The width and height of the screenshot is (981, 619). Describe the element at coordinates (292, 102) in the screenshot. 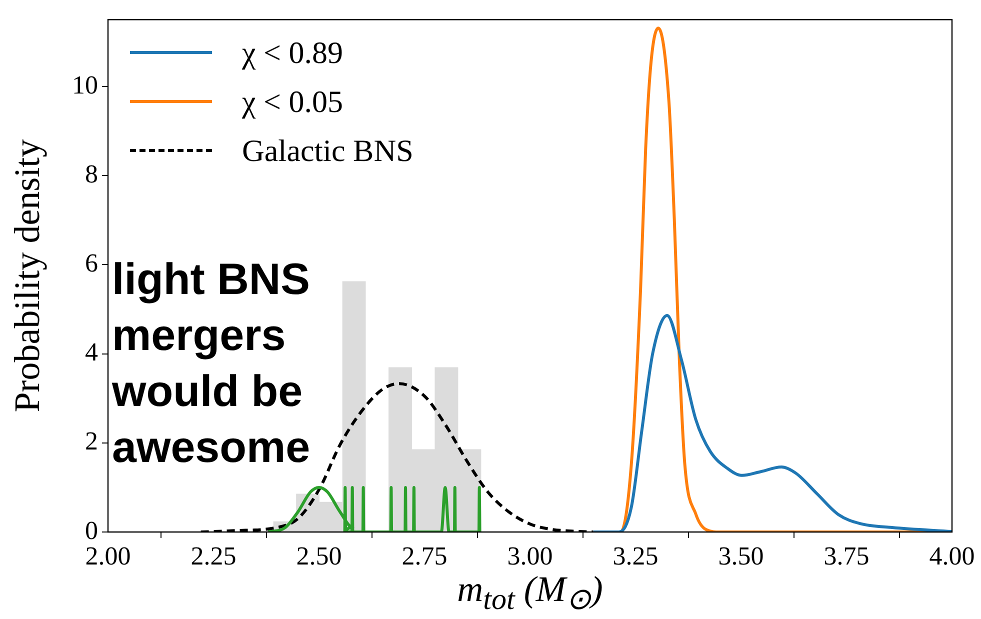

I see `legend-label: χ < 0.05` at that location.